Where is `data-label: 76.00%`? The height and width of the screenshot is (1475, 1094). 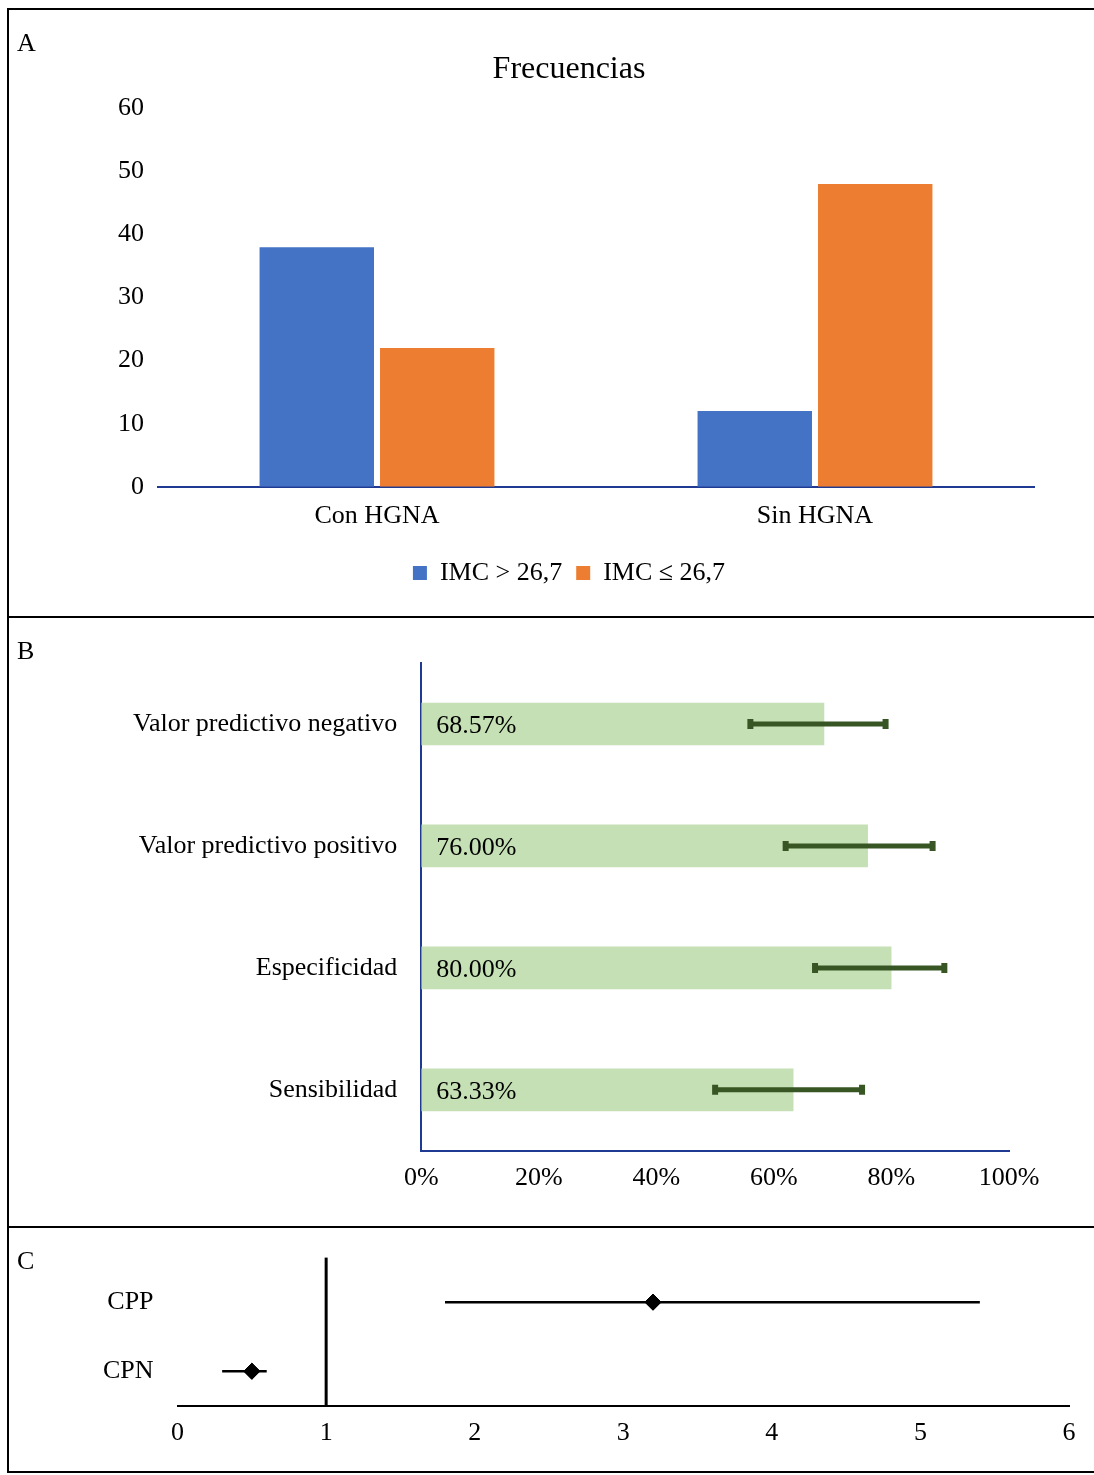
data-label: 76.00% is located at coordinates (476, 846).